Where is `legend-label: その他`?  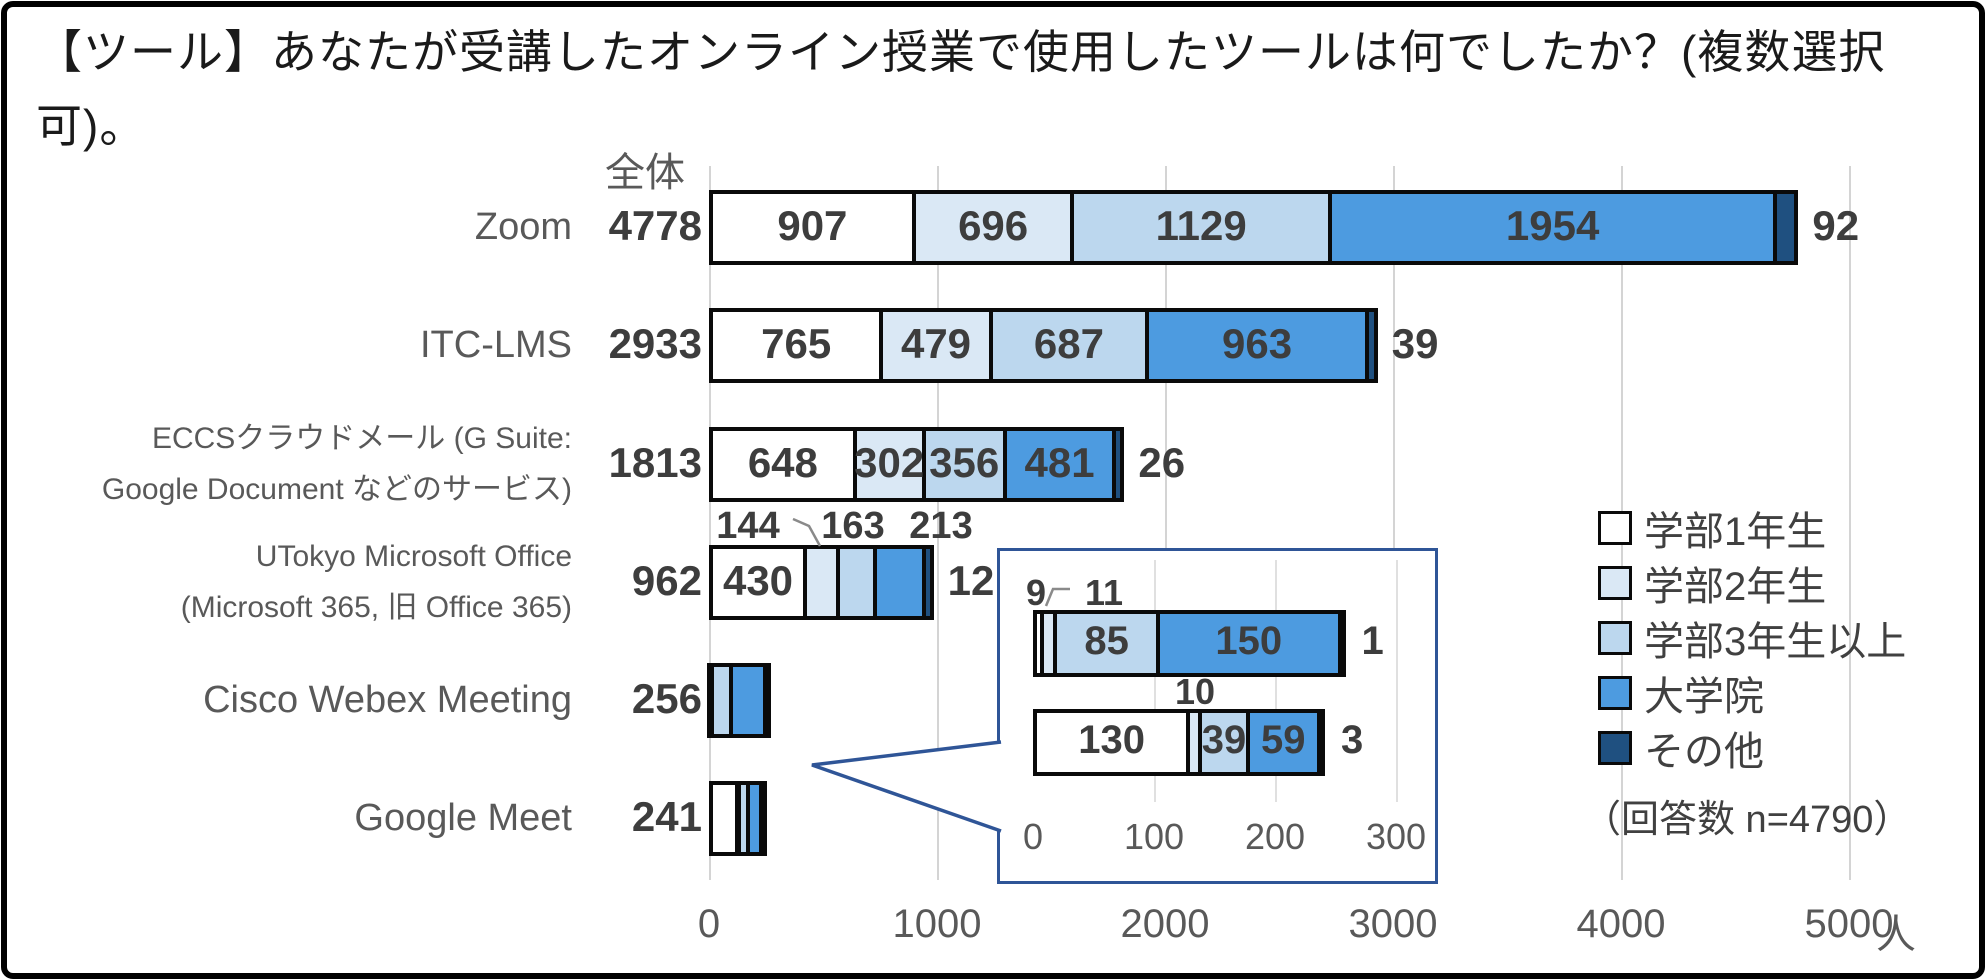
legend-label: その他 is located at coordinates (1704, 751).